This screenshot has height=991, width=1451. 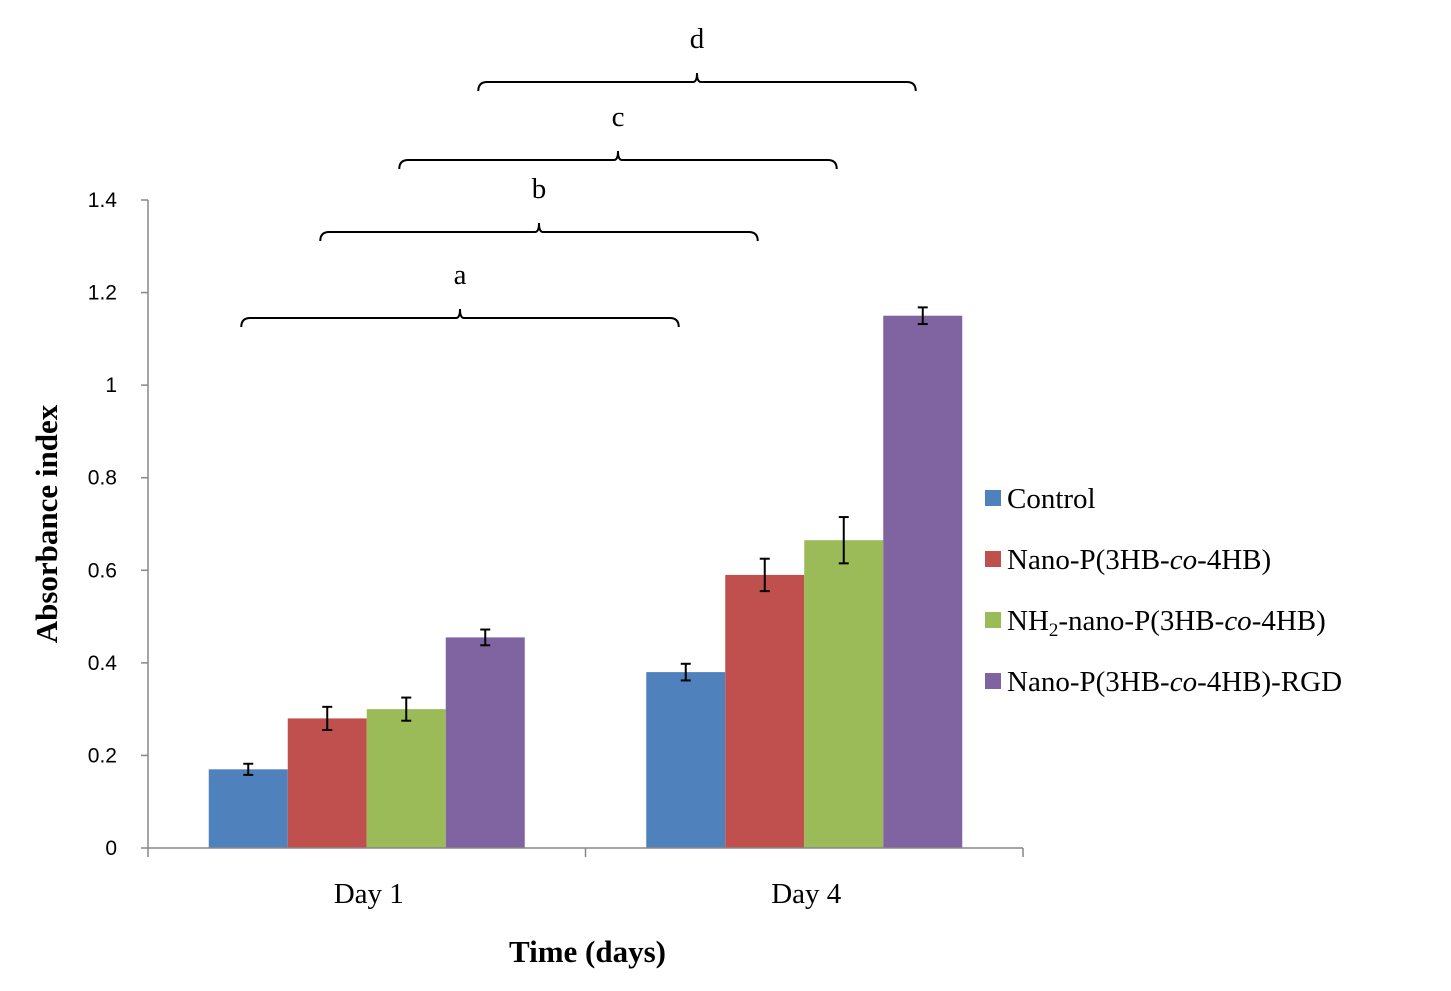 What do you see at coordinates (111, 848) in the screenshot?
I see `y-tick-label: 0` at bounding box center [111, 848].